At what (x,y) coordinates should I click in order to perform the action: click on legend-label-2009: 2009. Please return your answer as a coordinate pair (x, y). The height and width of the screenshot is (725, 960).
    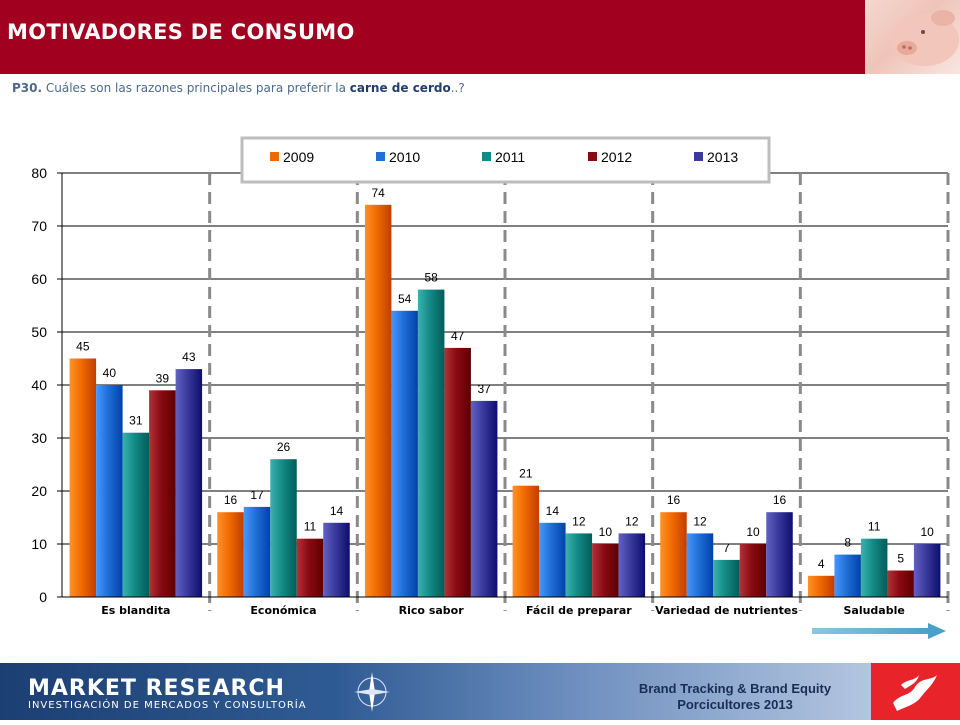
    Looking at the image, I should click on (298, 157).